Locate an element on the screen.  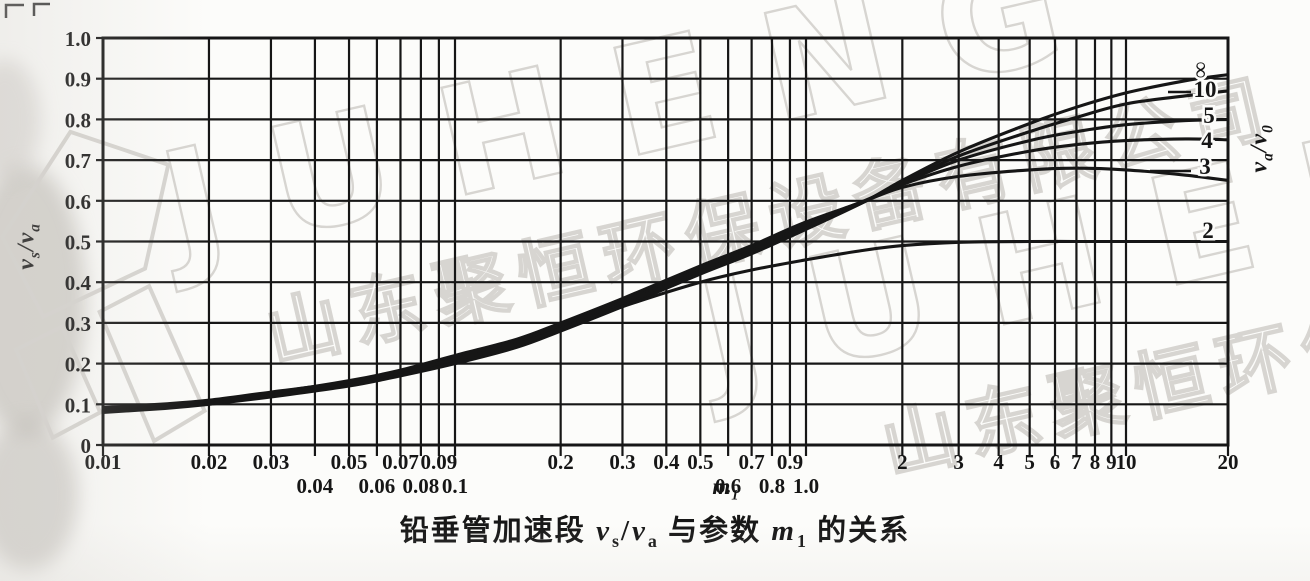
y-axis-title-left: vs/va is located at coordinates (29, 246).